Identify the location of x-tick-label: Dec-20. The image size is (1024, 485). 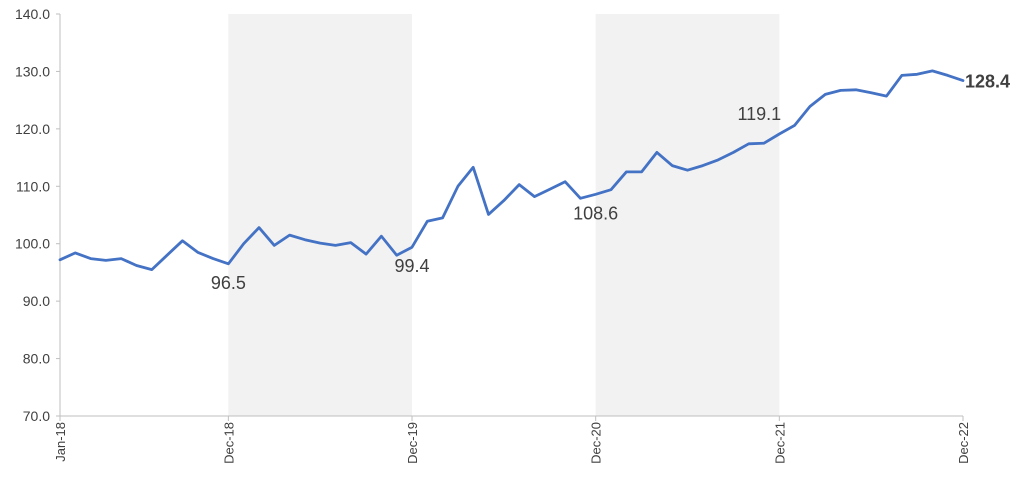
(596, 443).